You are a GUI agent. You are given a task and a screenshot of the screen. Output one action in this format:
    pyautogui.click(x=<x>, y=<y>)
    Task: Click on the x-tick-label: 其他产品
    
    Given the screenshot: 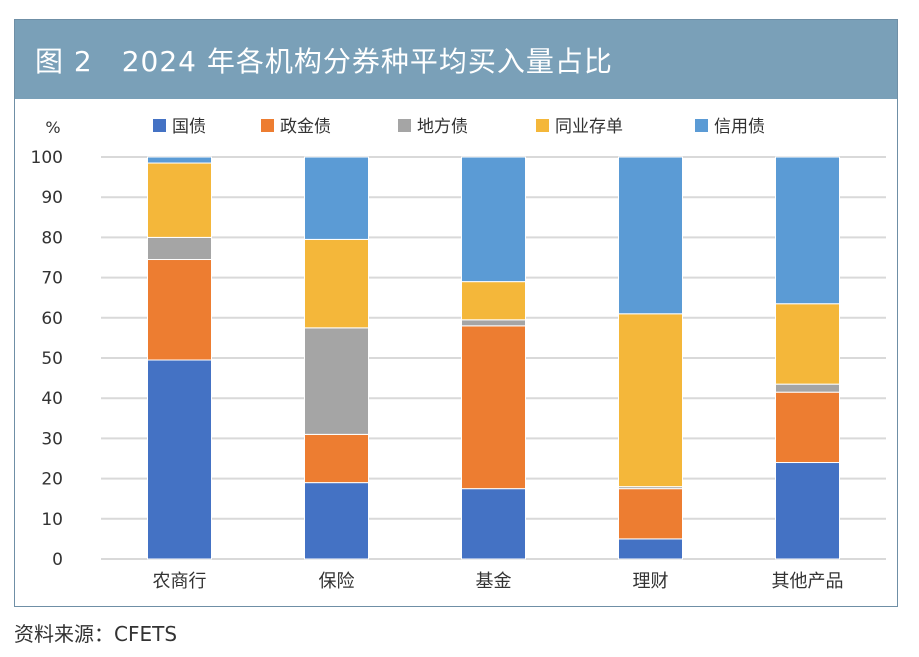 What is the action you would take?
    pyautogui.click(x=808, y=581)
    